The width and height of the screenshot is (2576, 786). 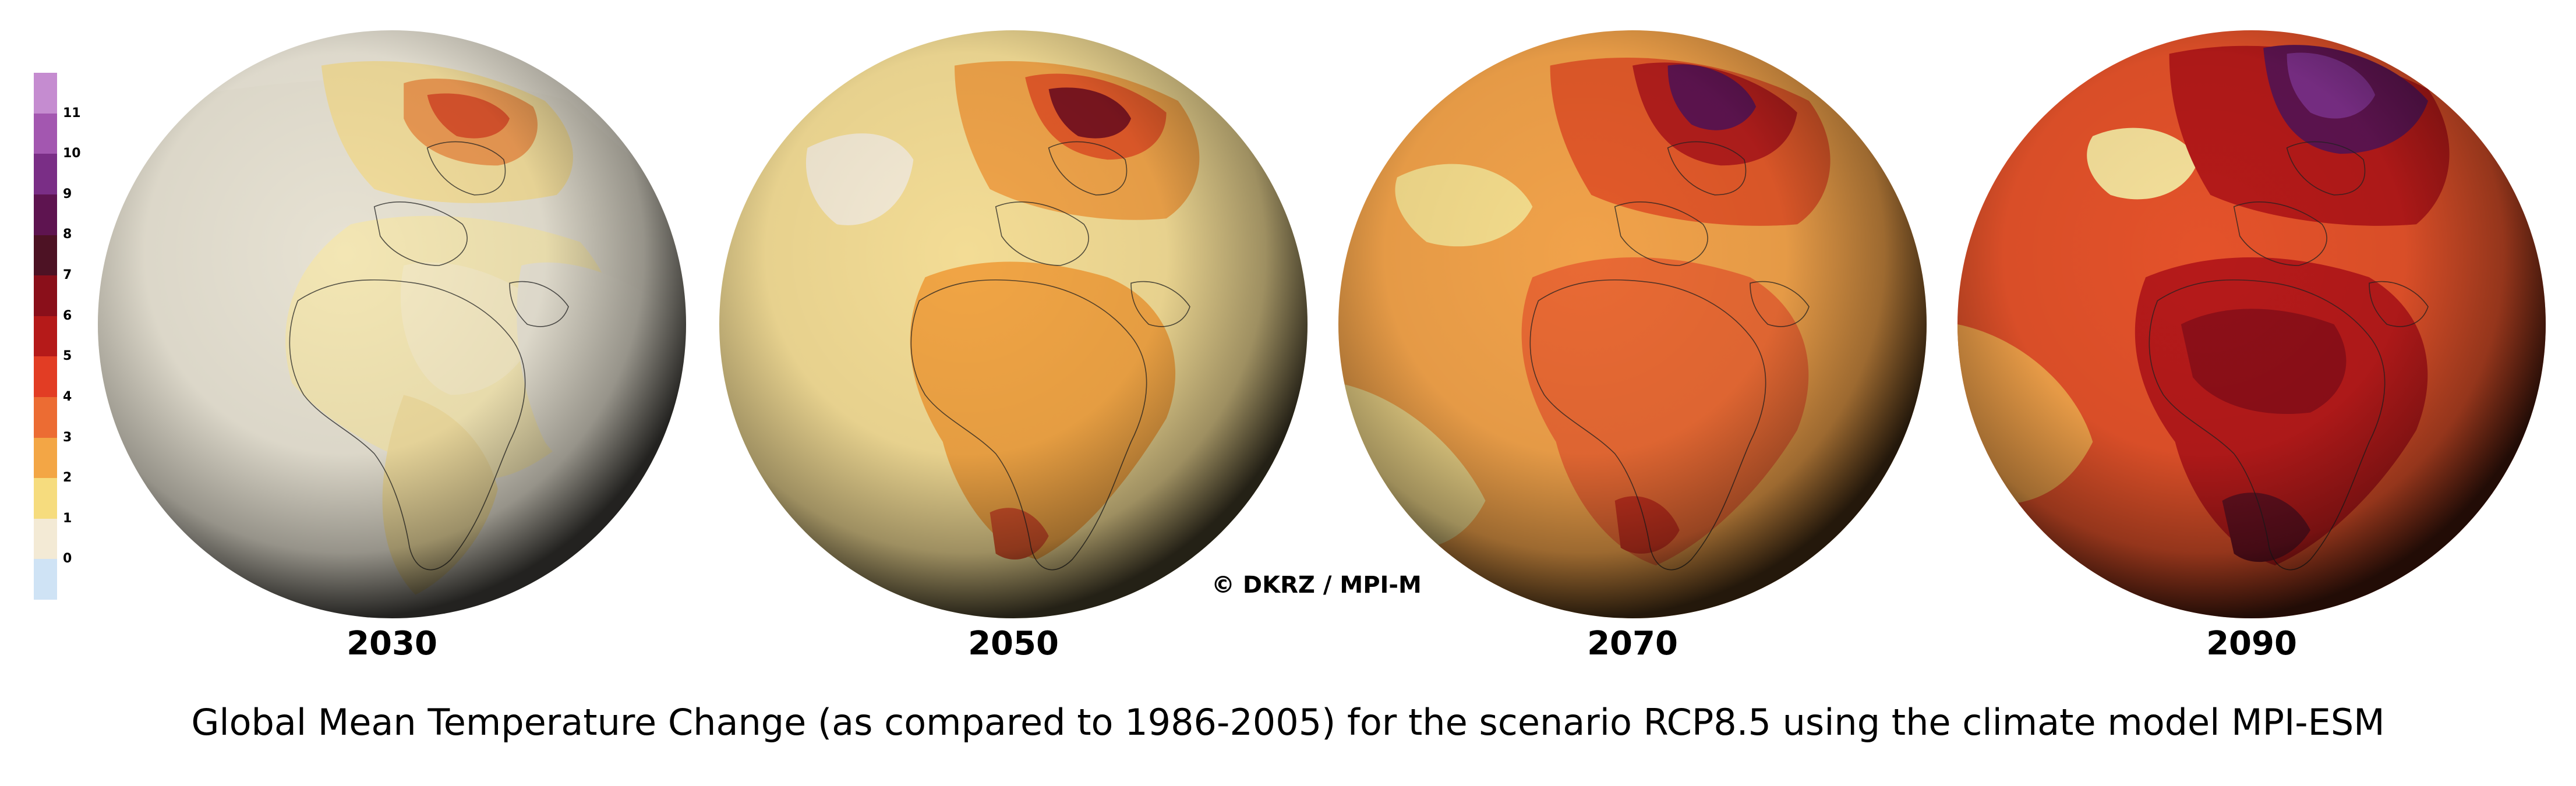 I want to click on legend-label-9: 9, so click(x=67, y=193).